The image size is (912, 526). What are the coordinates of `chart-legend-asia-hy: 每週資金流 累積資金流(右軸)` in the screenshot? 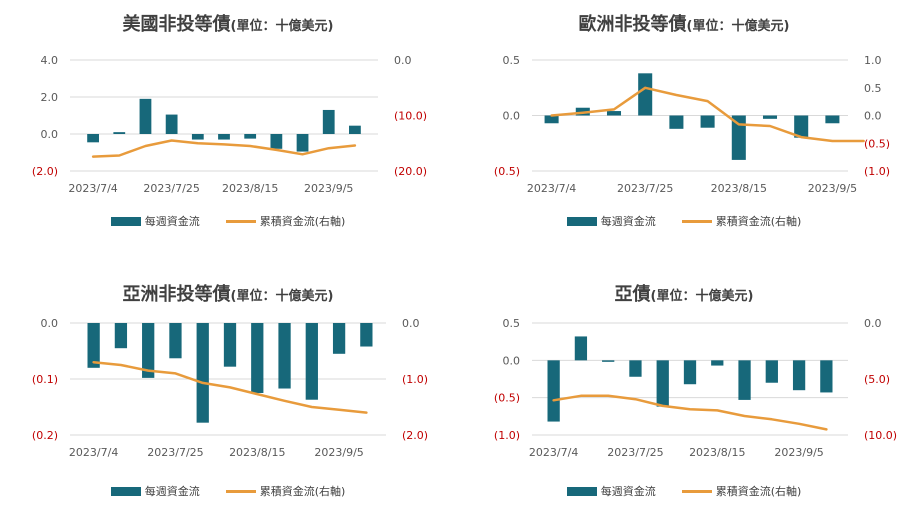 It's located at (228, 491).